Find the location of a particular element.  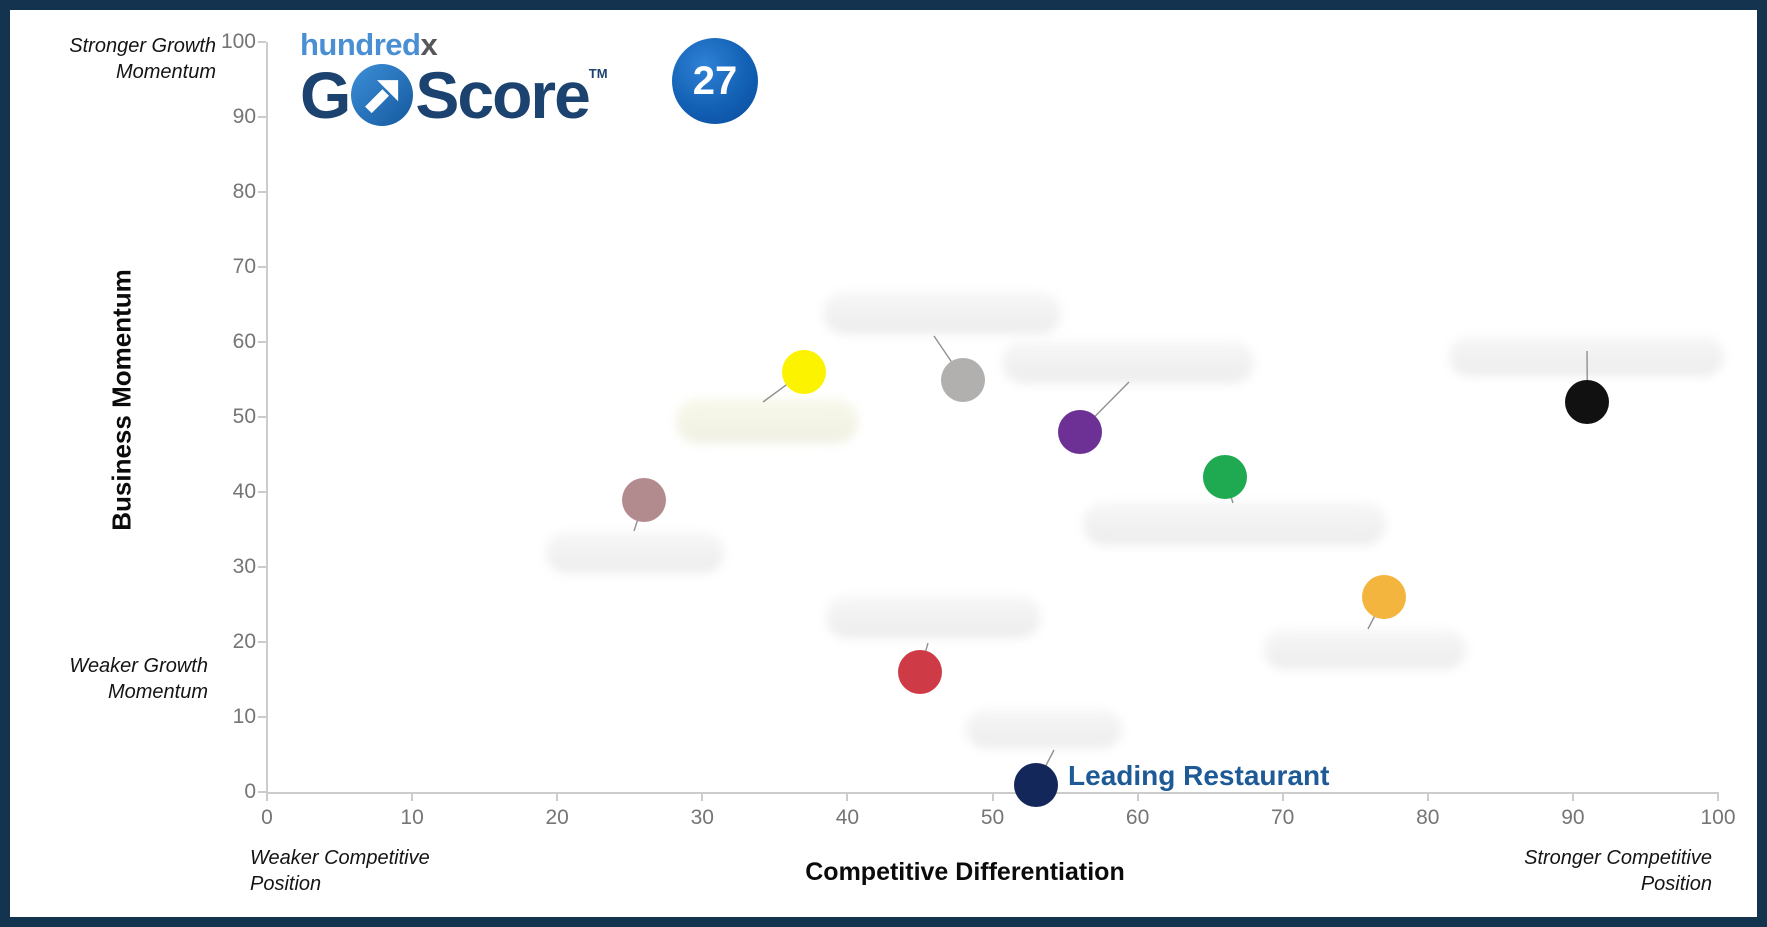

point-navy is located at coordinates (1036, 784).